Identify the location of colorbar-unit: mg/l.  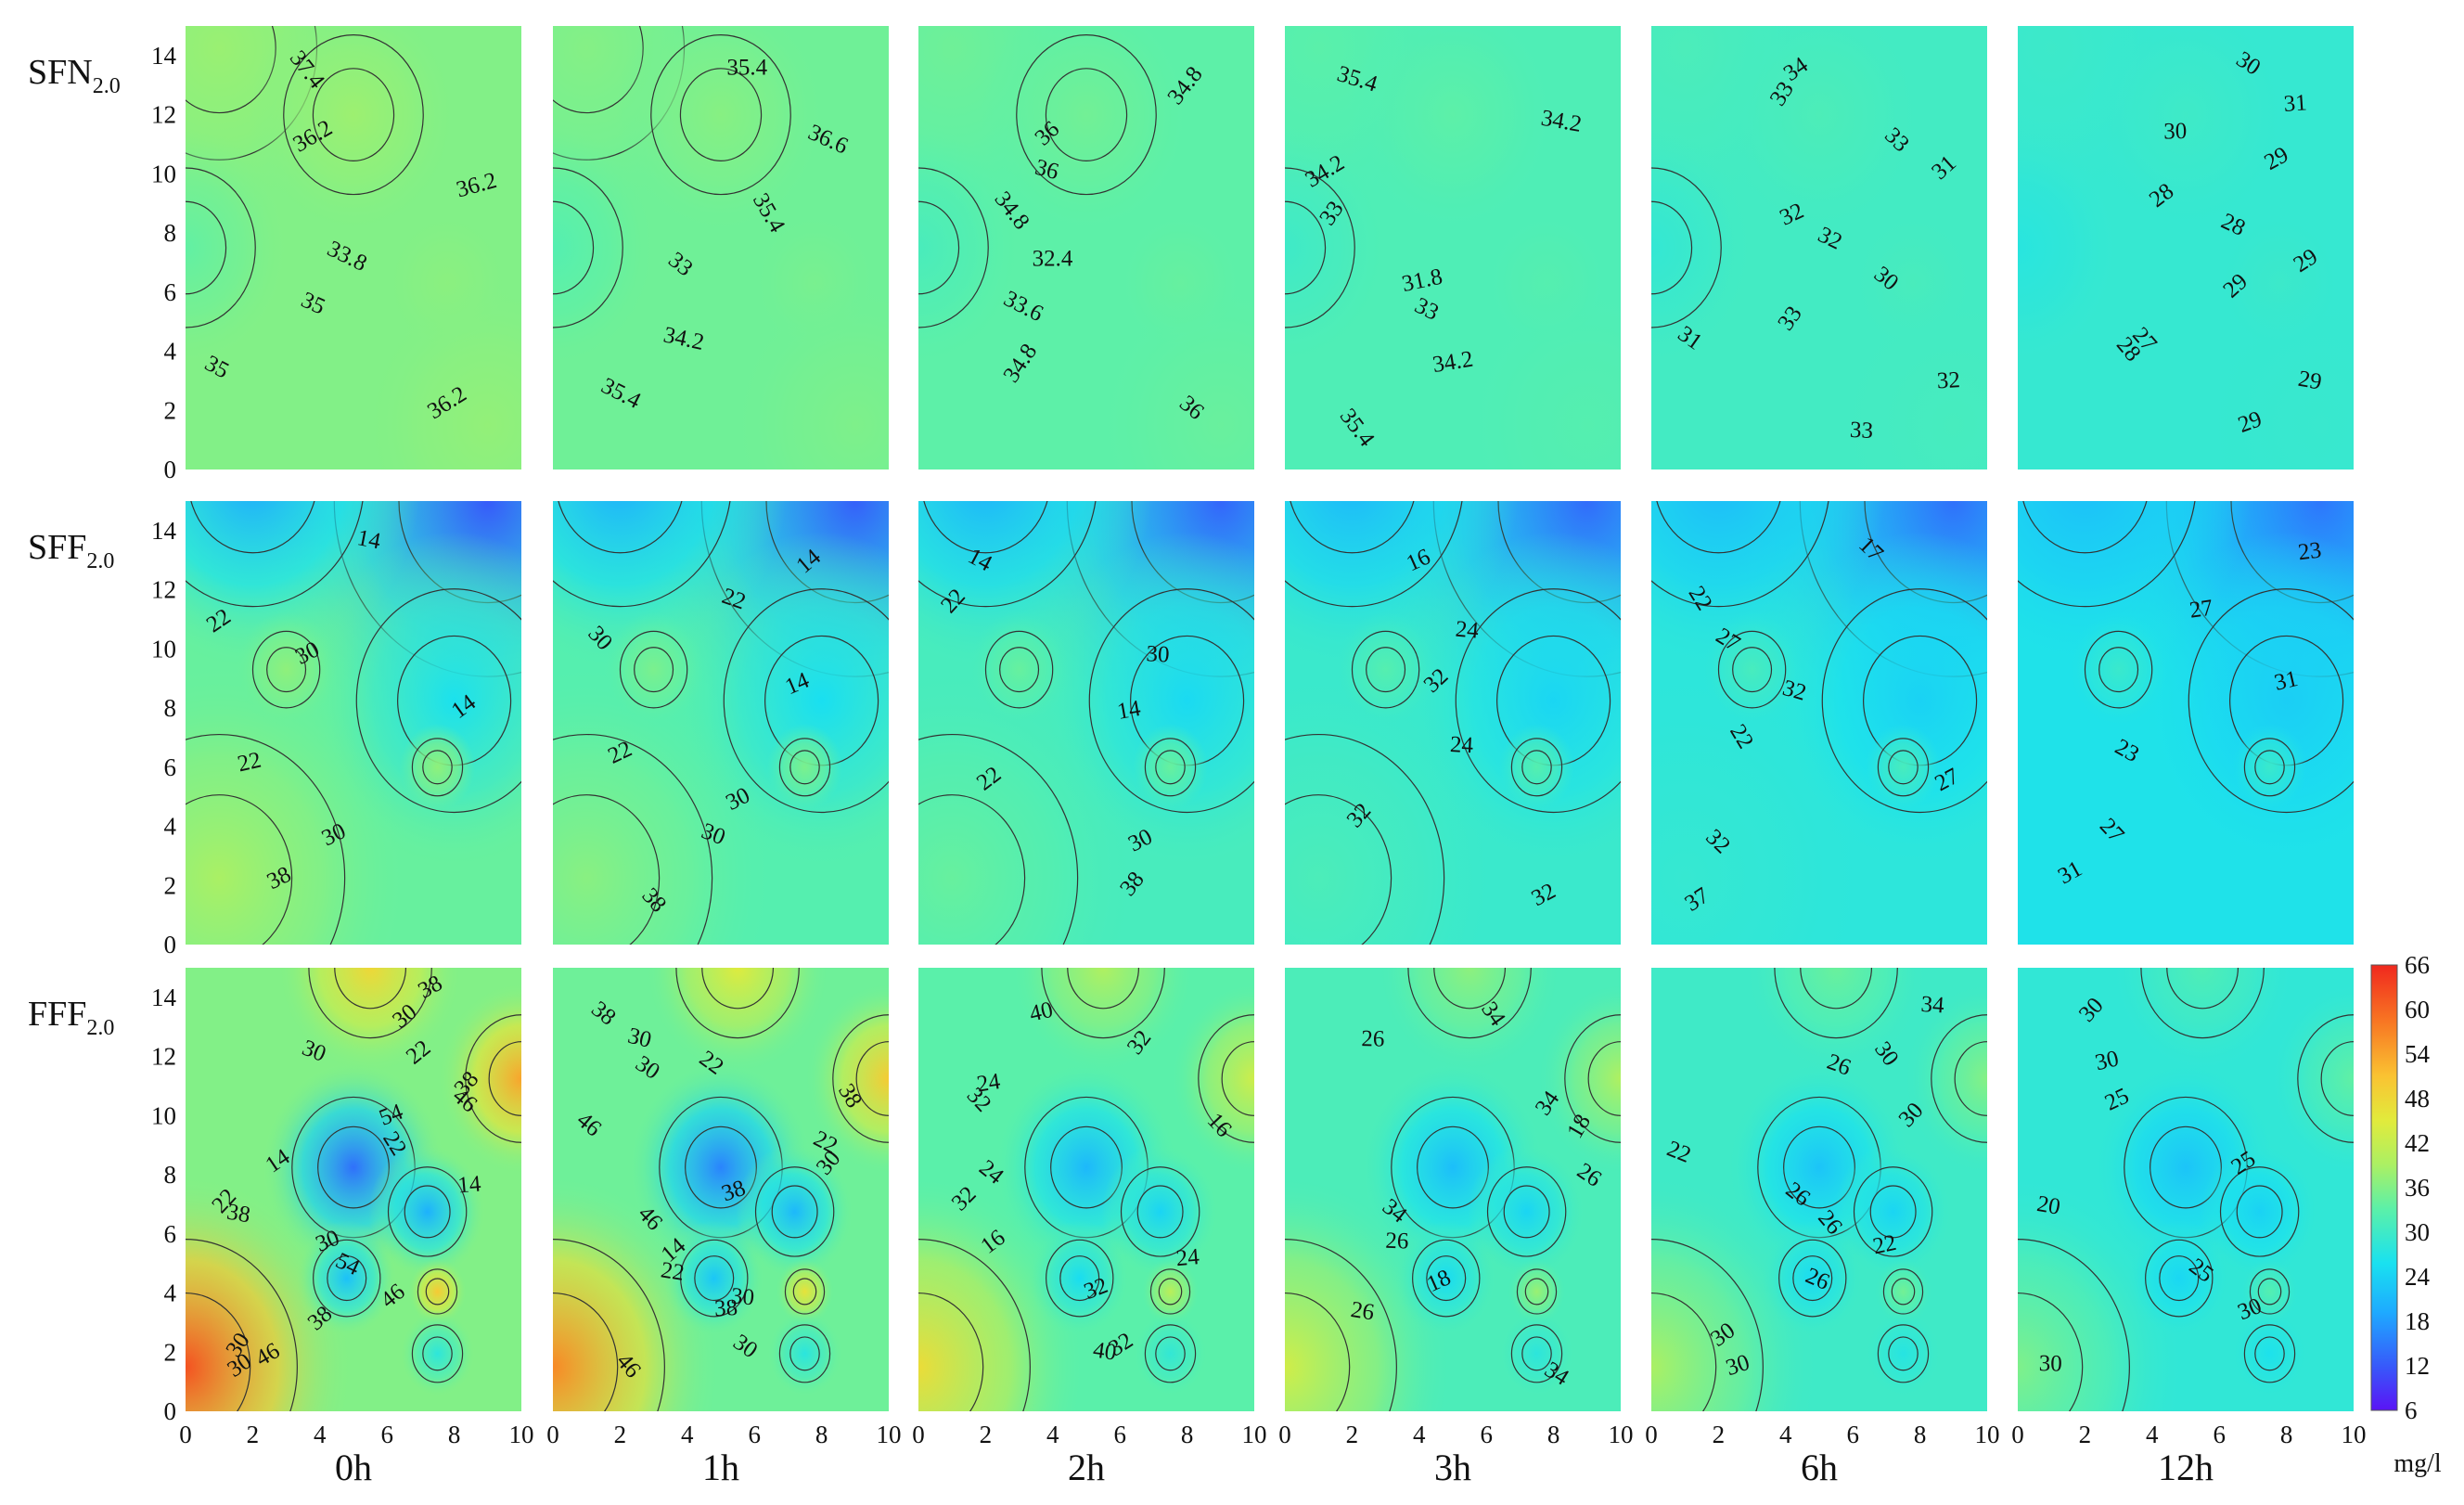
(2417, 1463).